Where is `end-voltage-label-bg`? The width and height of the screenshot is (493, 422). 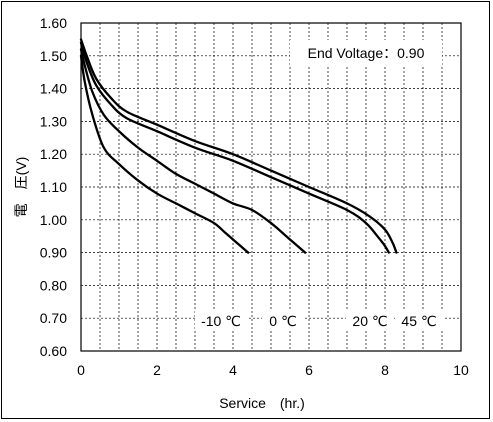
end-voltage-label-bg is located at coordinates (366, 53).